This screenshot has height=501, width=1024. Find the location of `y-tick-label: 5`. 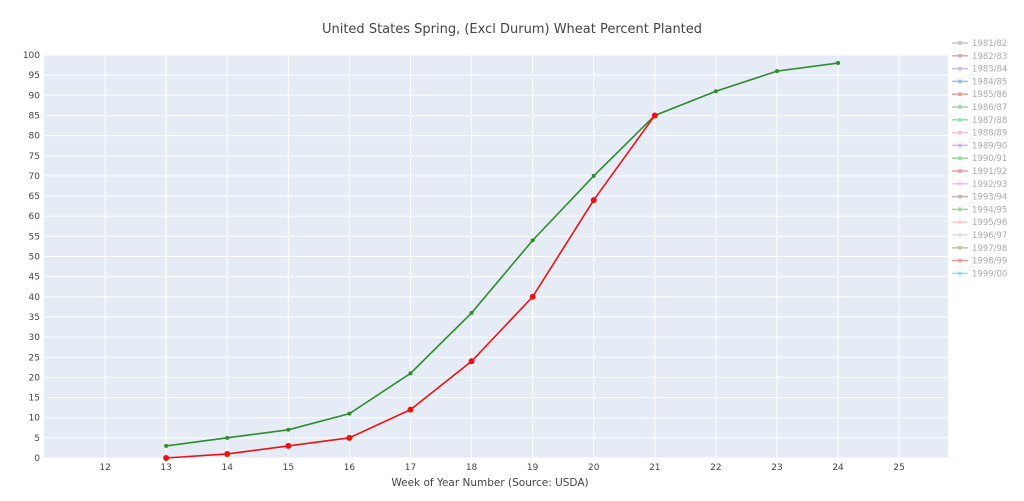

y-tick-label: 5 is located at coordinates (37, 439).